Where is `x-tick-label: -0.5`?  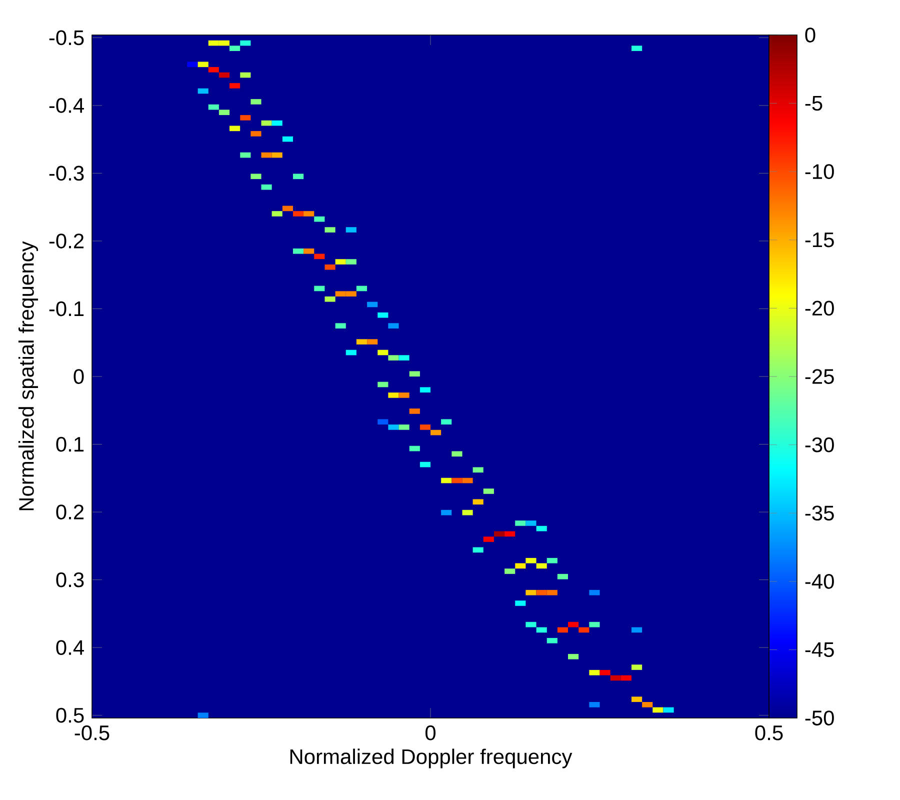
x-tick-label: -0.5 is located at coordinates (92, 732).